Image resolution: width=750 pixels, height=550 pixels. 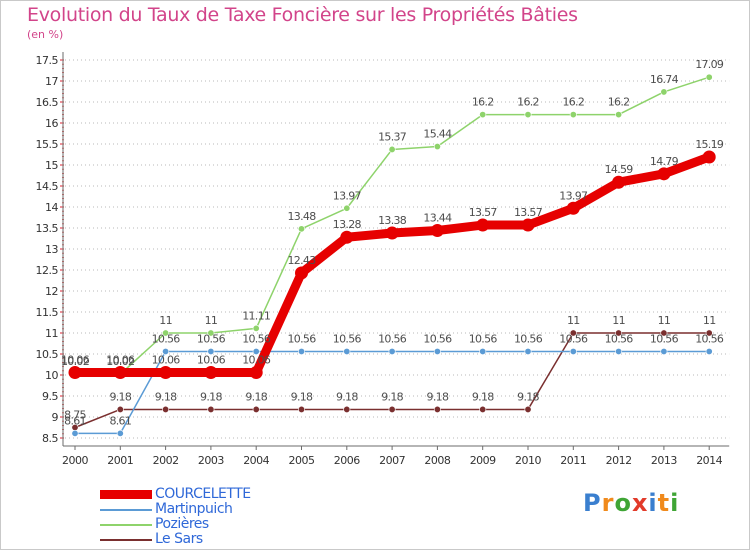 I want to click on x-tick-label: 2006, so click(x=347, y=460).